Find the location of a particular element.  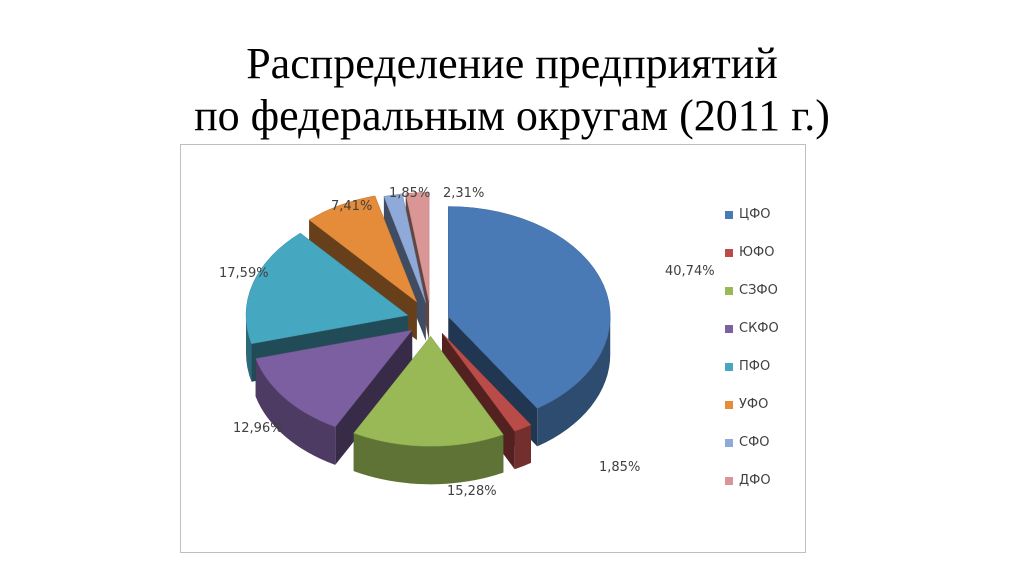

slice-СЗФО is located at coordinates (428, 391).